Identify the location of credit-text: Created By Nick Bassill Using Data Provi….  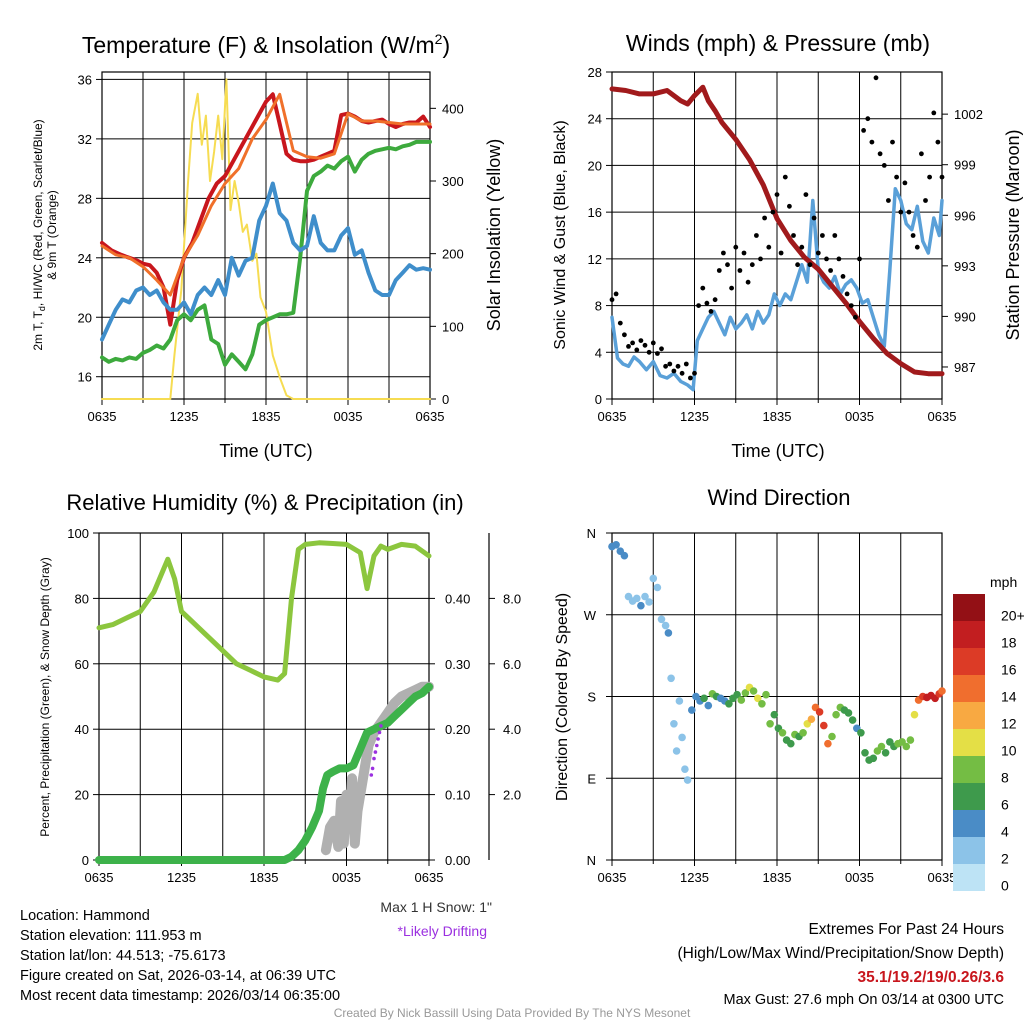
(512, 1013).